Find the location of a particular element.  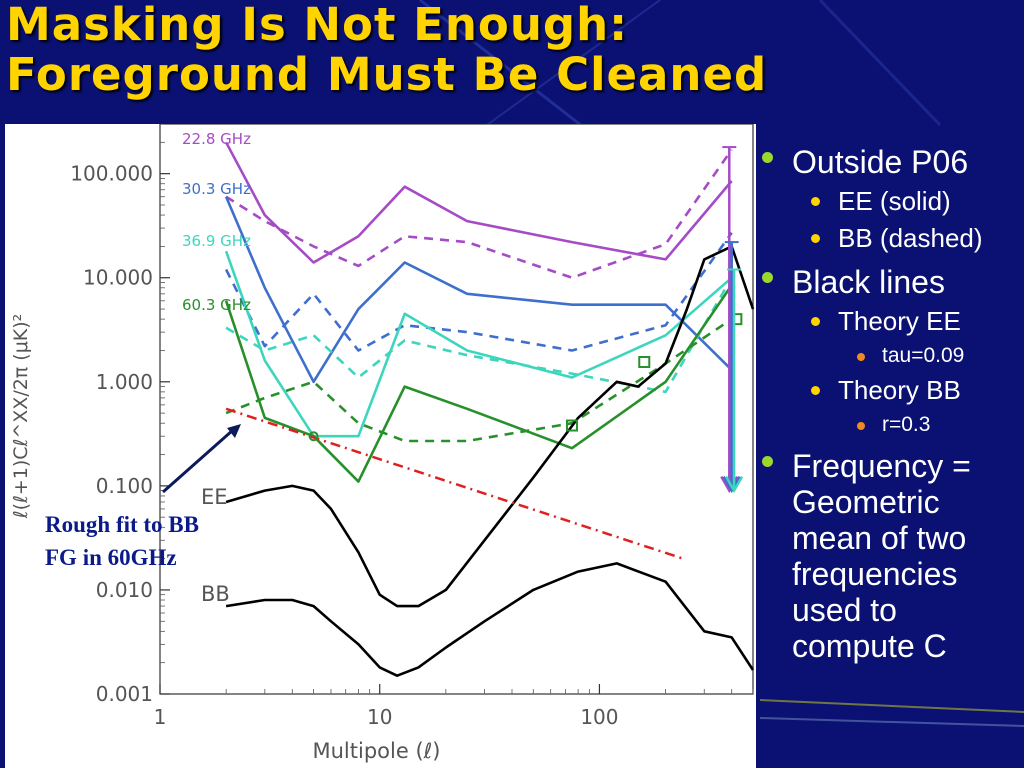

annotation-line-1: Rough fit to BB is located at coordinates (122, 524).